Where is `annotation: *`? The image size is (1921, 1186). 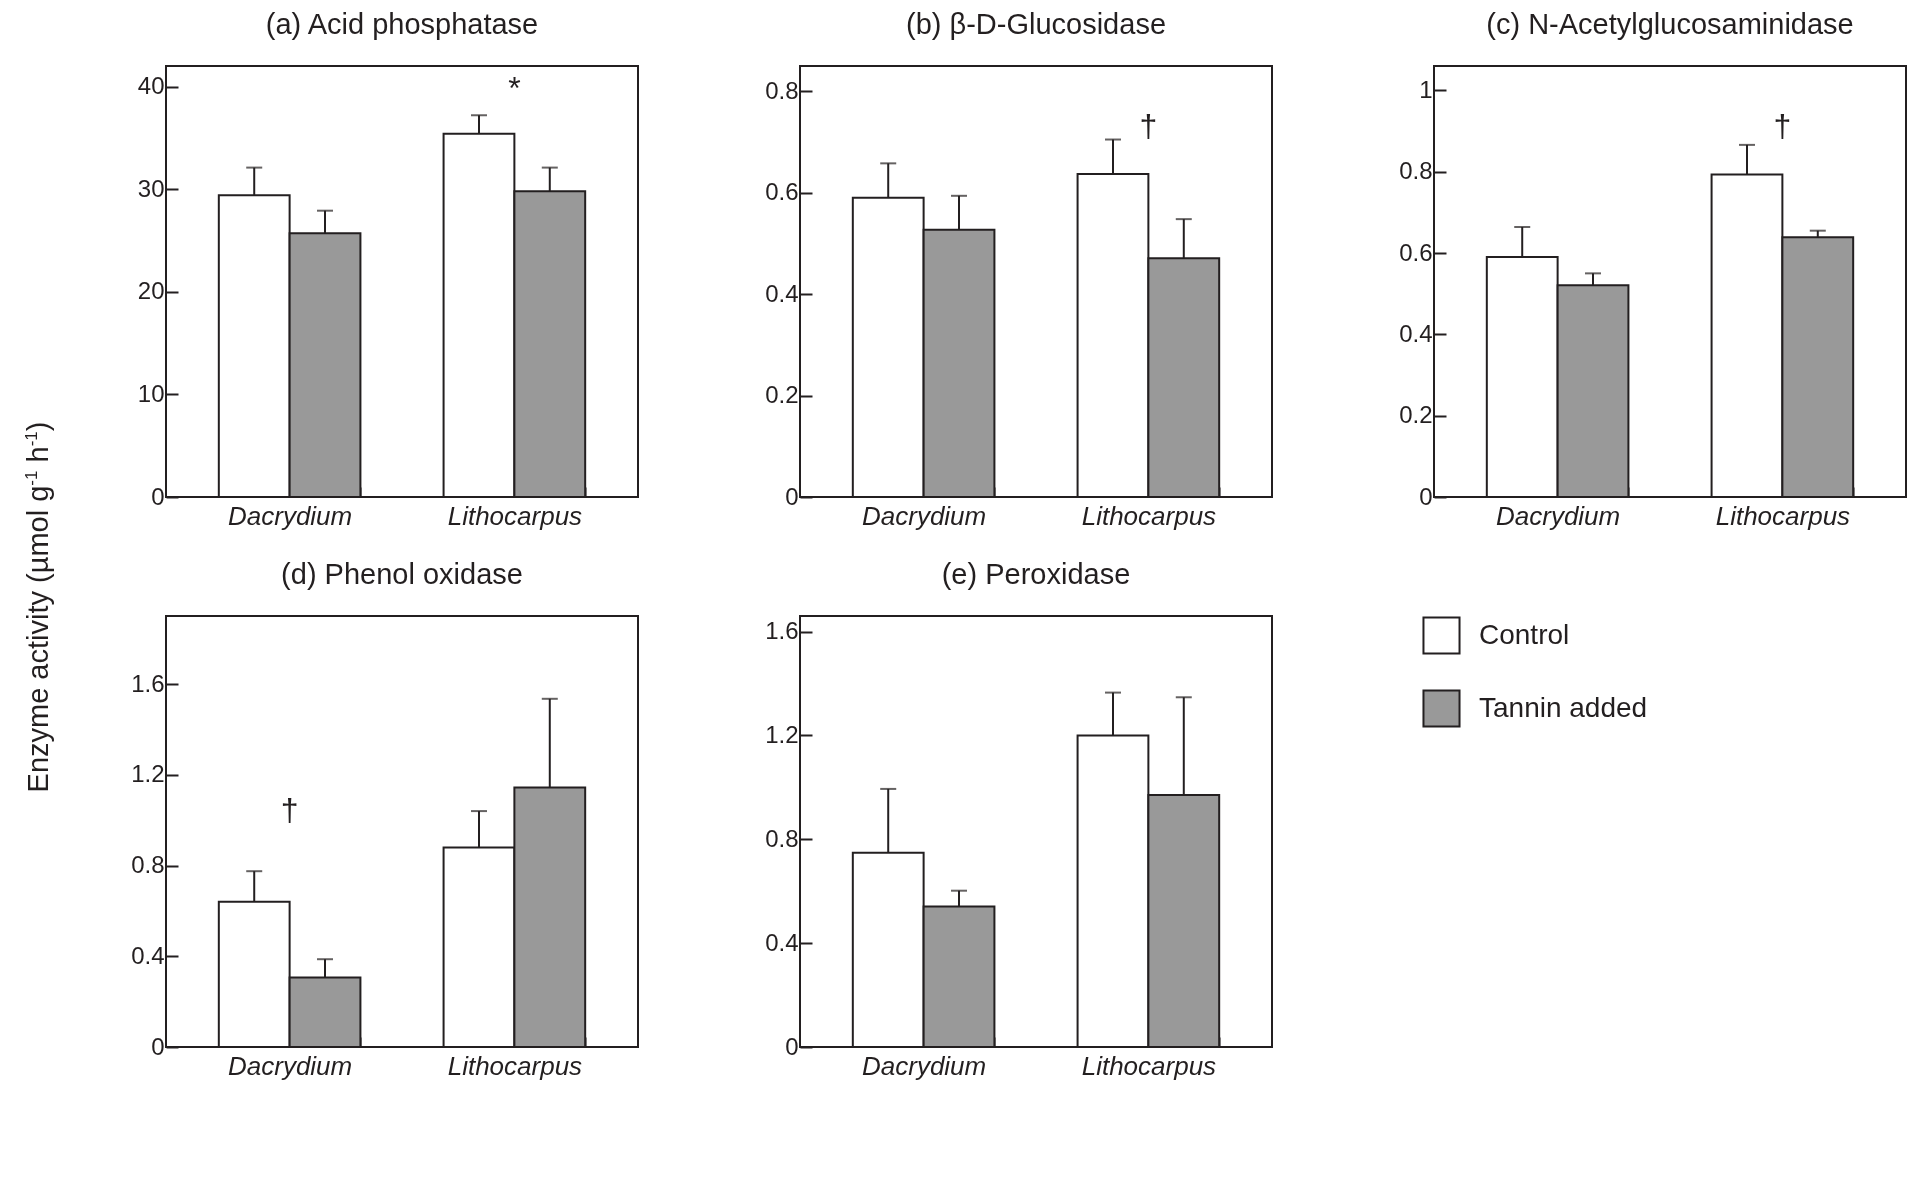
annotation: * is located at coordinates (514, 88).